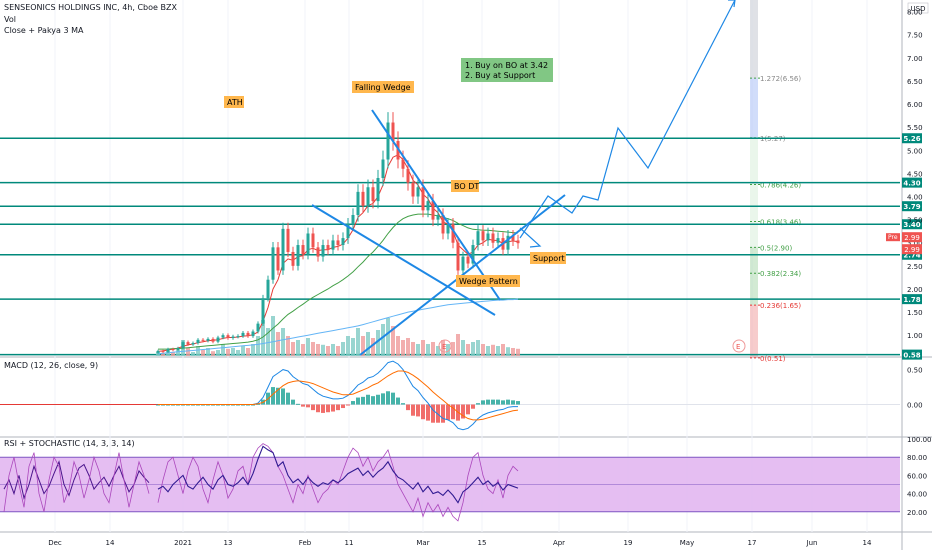 The image size is (932, 550). Describe the element at coordinates (915, 128) in the screenshot. I see `price-tick: 5.50` at that location.